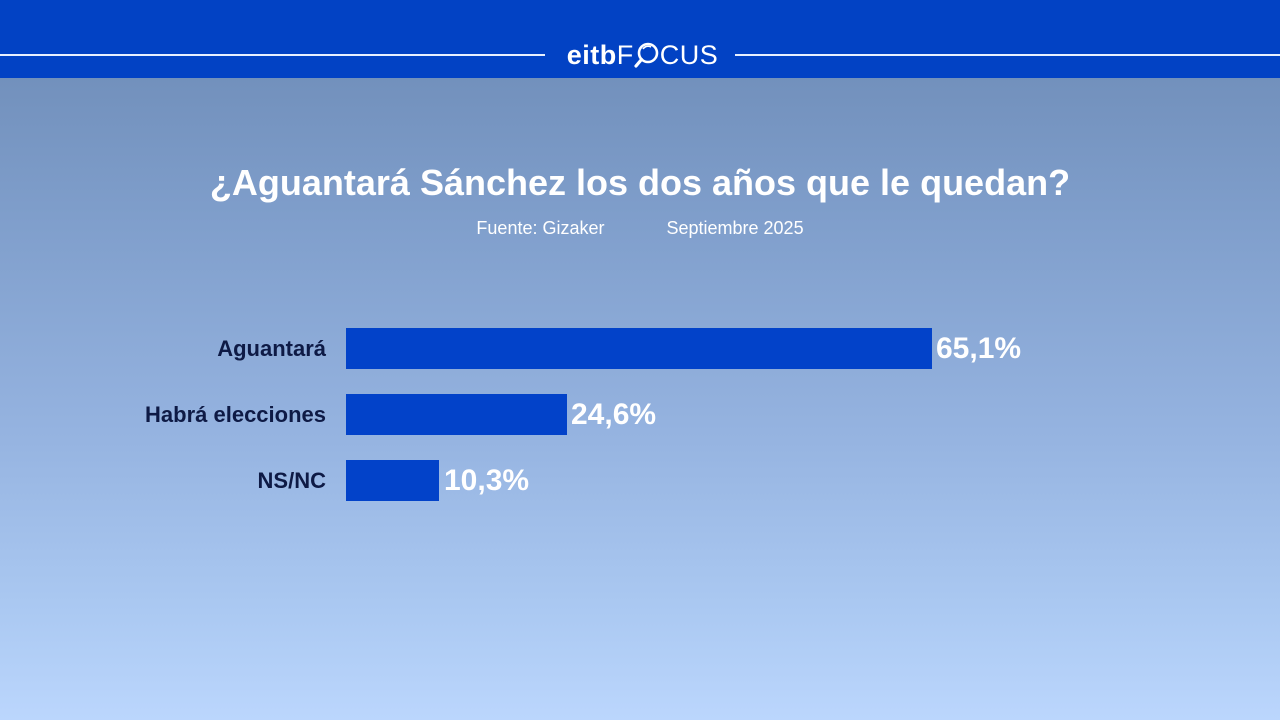 The height and width of the screenshot is (720, 1280). What do you see at coordinates (979, 348) in the screenshot?
I see `bar-value: 65,1%` at bounding box center [979, 348].